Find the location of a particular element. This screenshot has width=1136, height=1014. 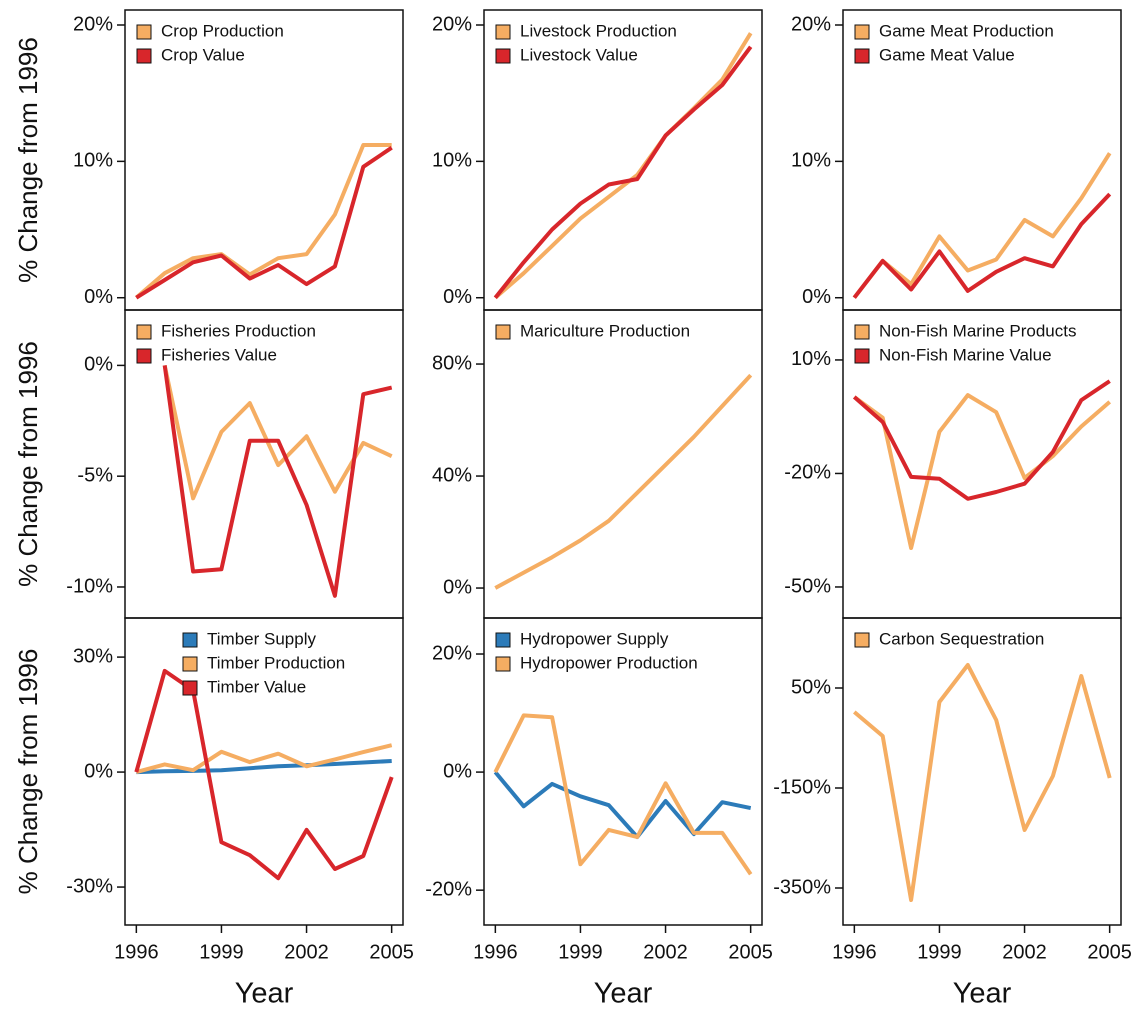

legend-label: Hydropower Supply is located at coordinates (594, 638).